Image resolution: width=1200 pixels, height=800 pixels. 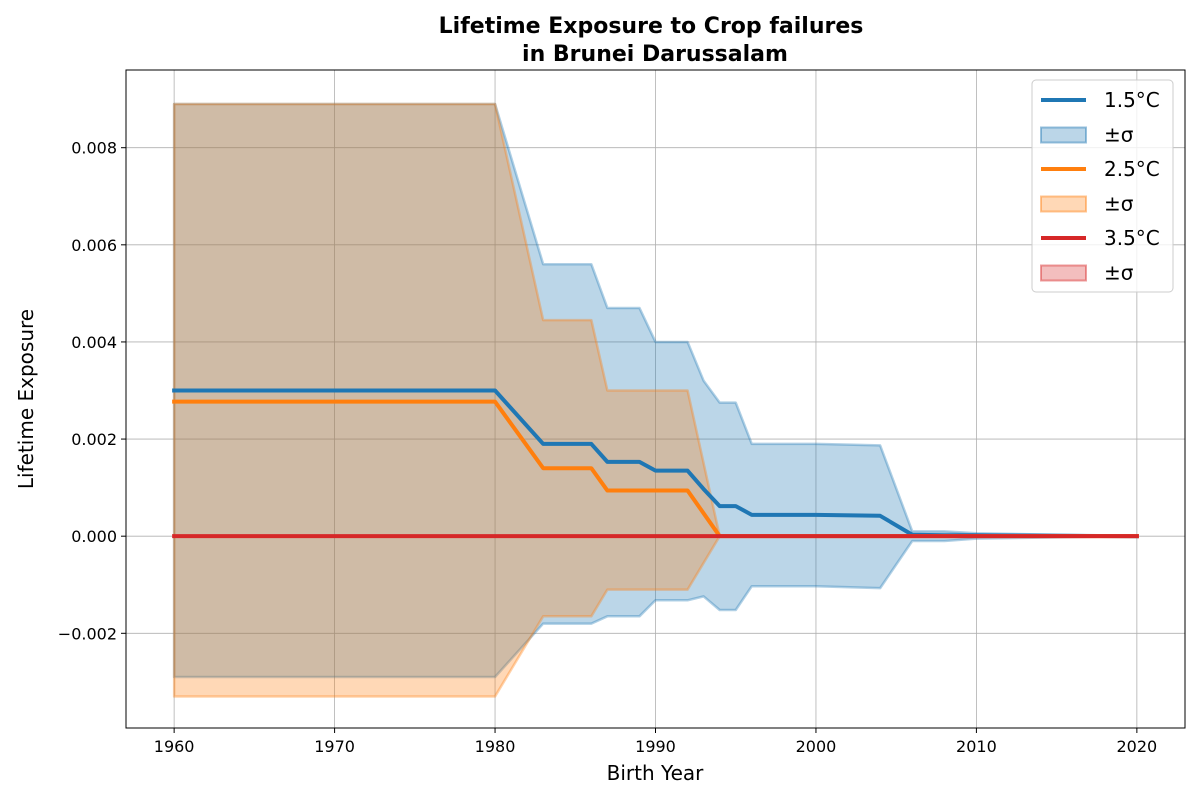 I want to click on x-axis-label: Birth Year, so click(x=655, y=773).